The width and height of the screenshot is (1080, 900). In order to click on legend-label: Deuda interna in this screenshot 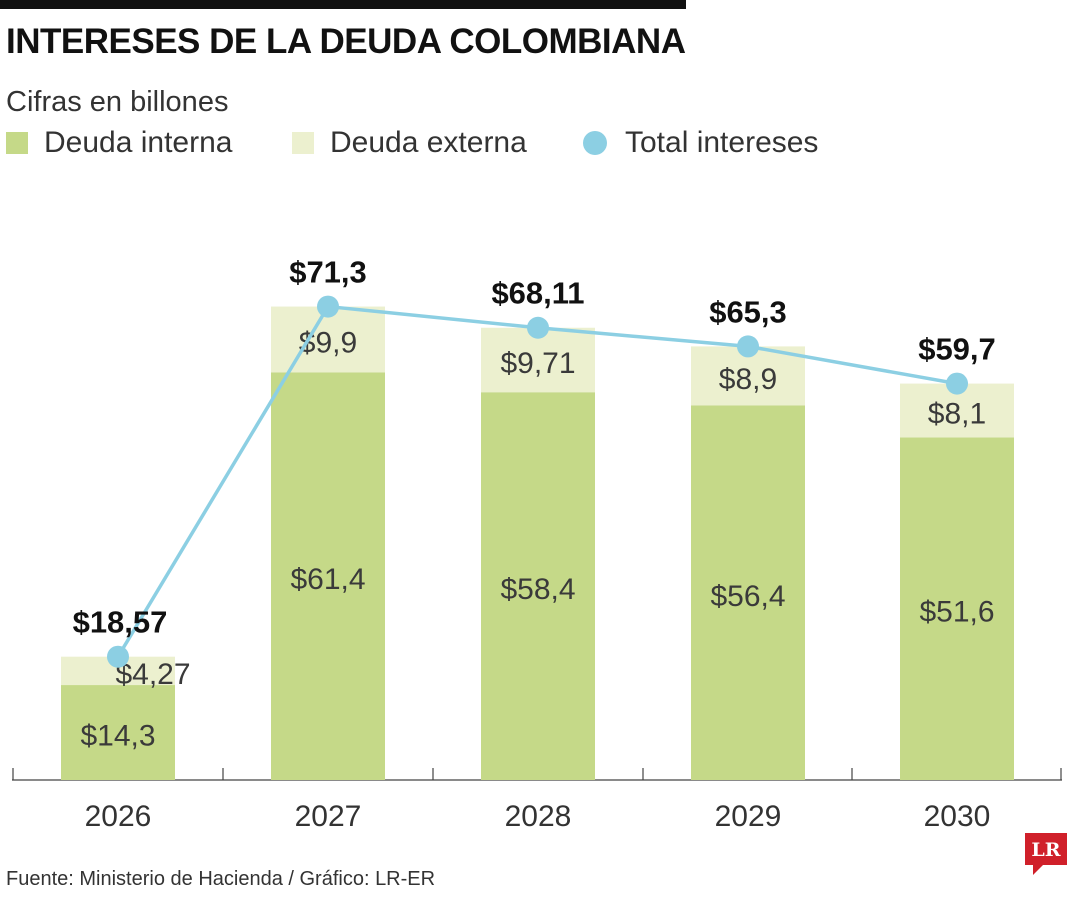, I will do `click(138, 142)`.